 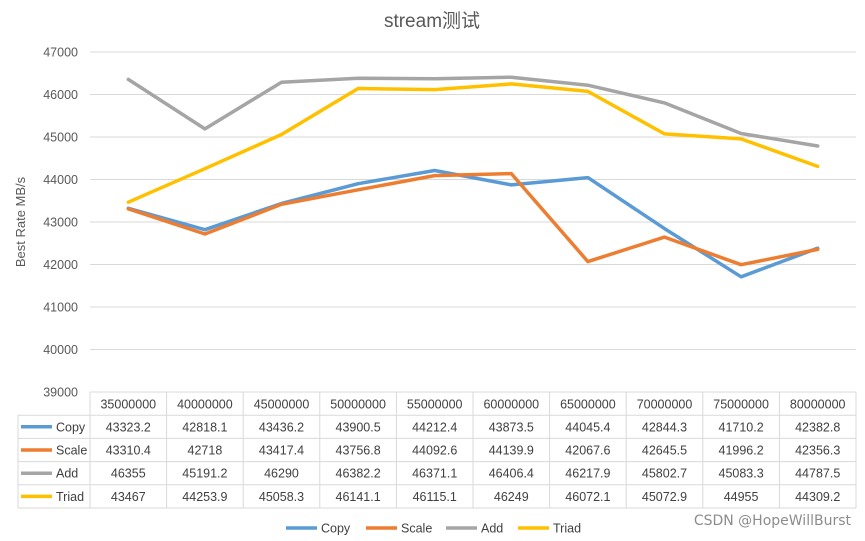 I want to click on x-tick-label: 40000000, so click(x=205, y=405).